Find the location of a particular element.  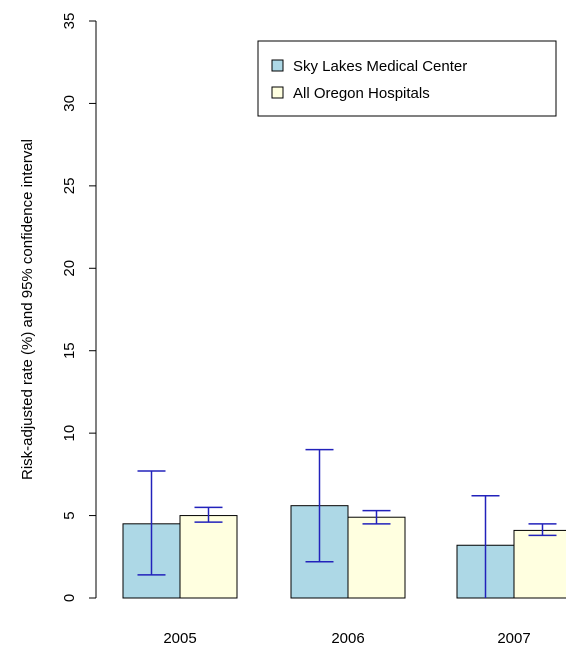

error-bar-sky-lakes-2007 is located at coordinates (485, 546).